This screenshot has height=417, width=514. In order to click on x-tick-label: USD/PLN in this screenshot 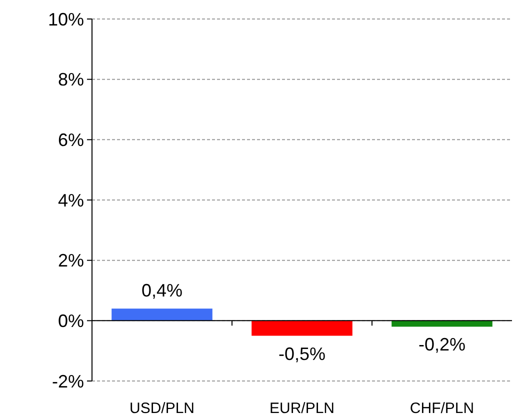, I will do `click(162, 408)`.